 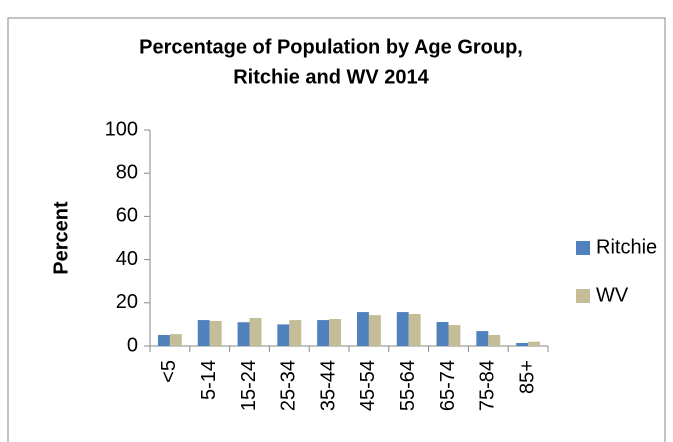 I want to click on x-tick-label: 15-24, so click(x=249, y=385).